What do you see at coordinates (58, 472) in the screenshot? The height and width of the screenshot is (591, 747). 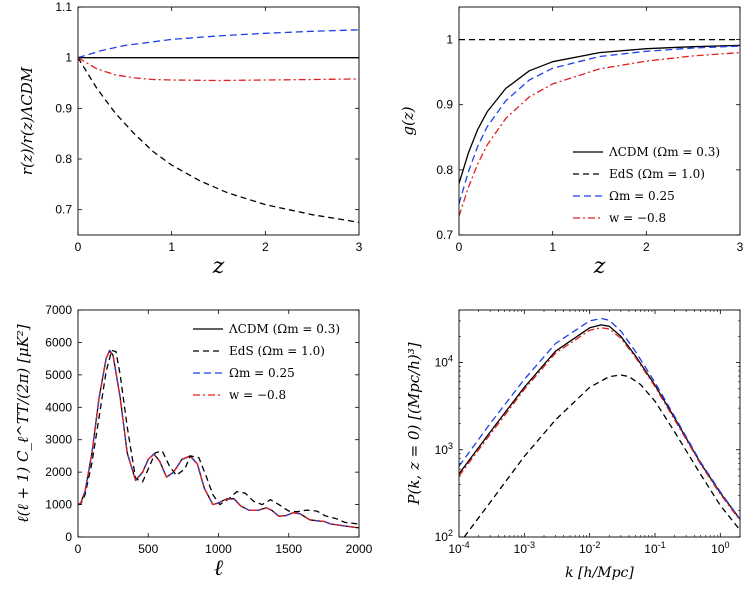 I see `y-tick-label: 2000` at bounding box center [58, 472].